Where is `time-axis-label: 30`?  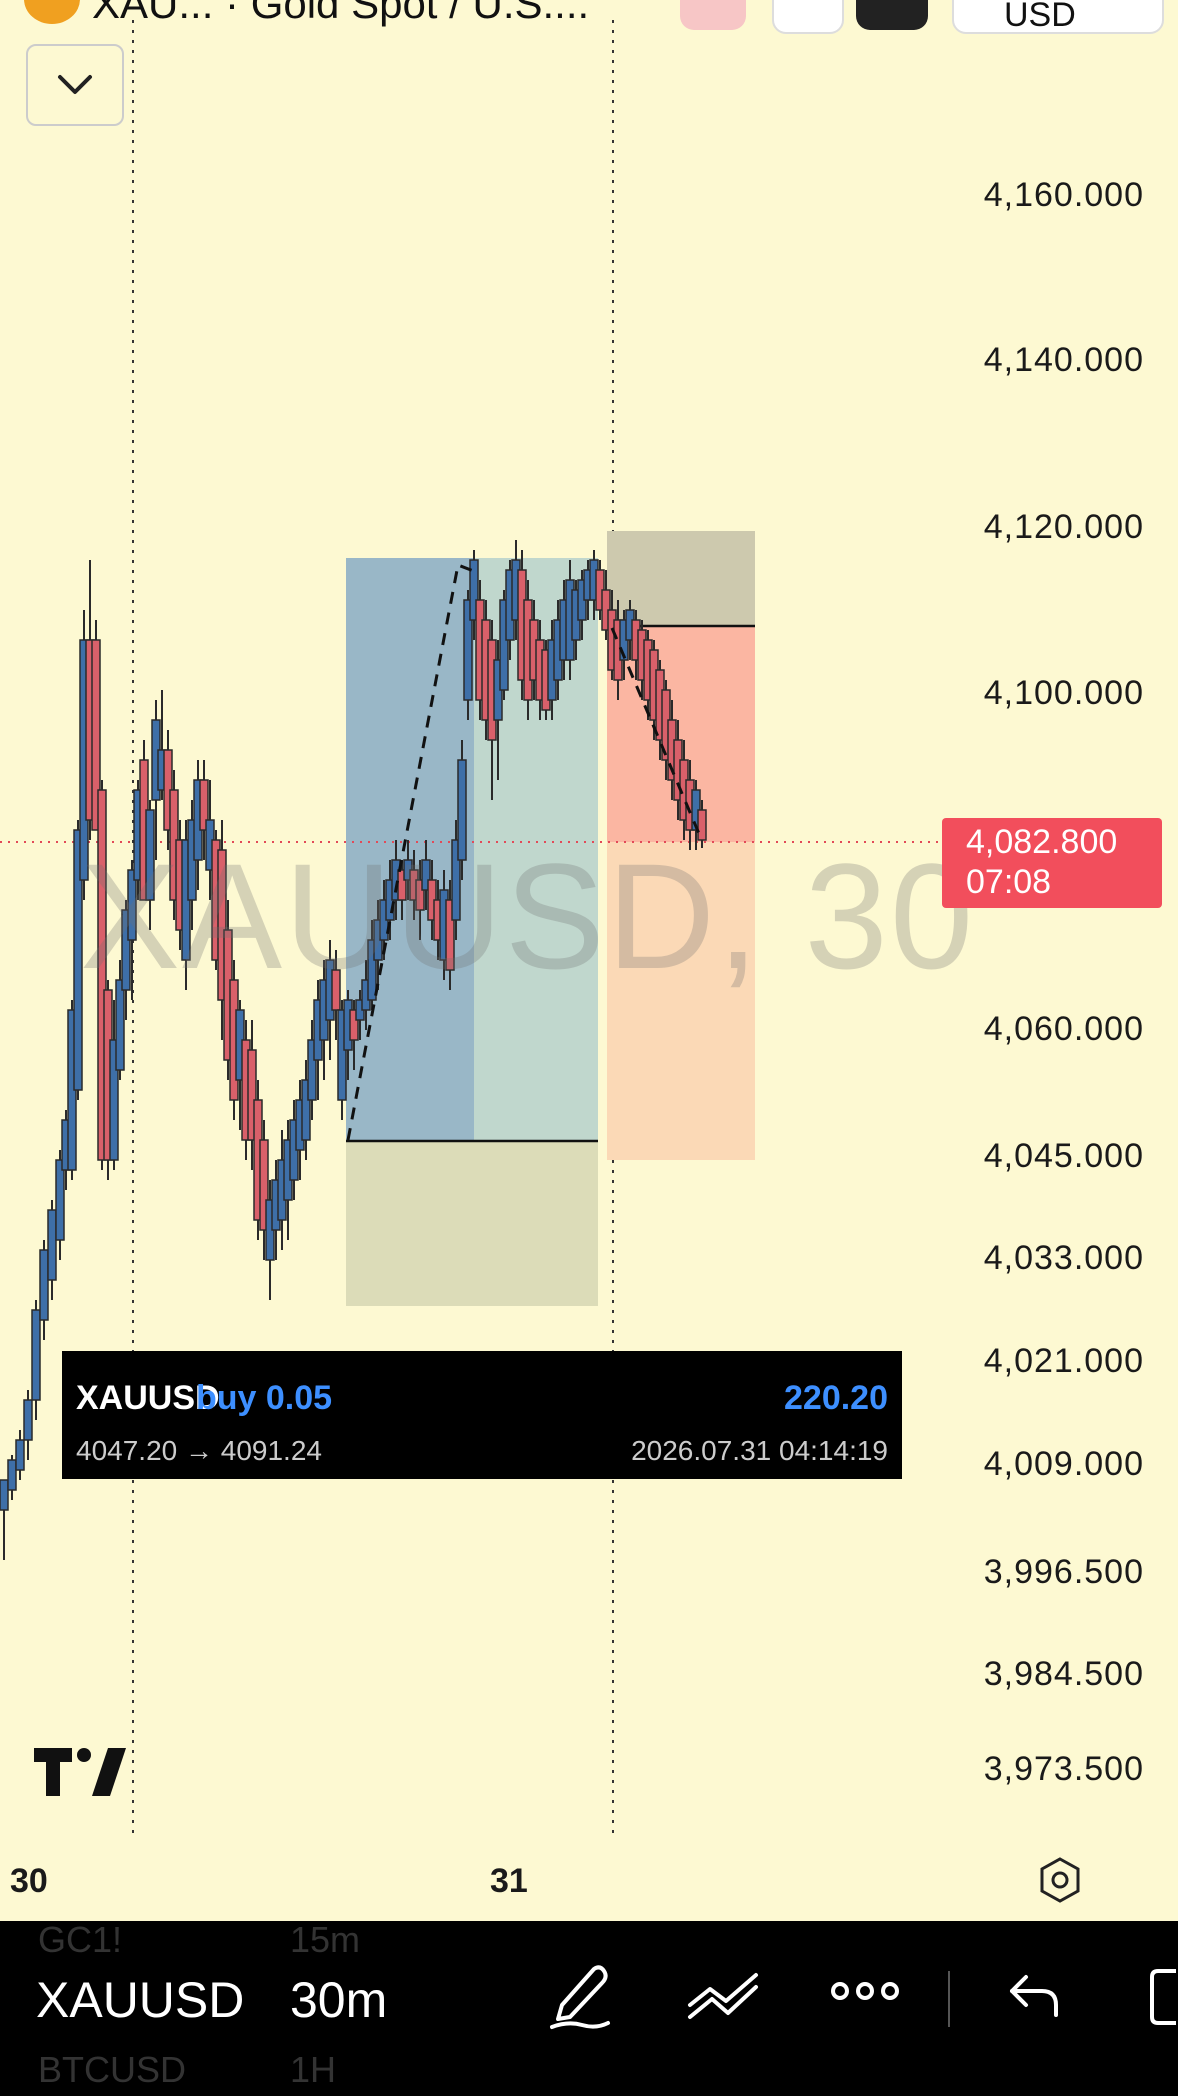
time-axis-label: 30 is located at coordinates (29, 1881).